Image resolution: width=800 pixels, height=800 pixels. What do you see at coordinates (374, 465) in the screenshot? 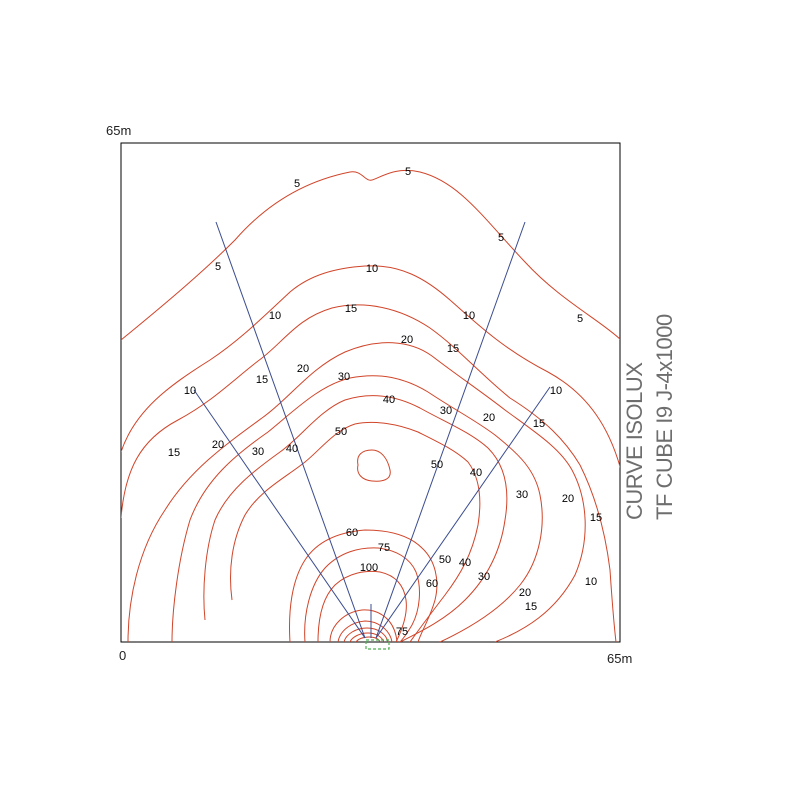
I see `isolux-contour-50-island` at bounding box center [374, 465].